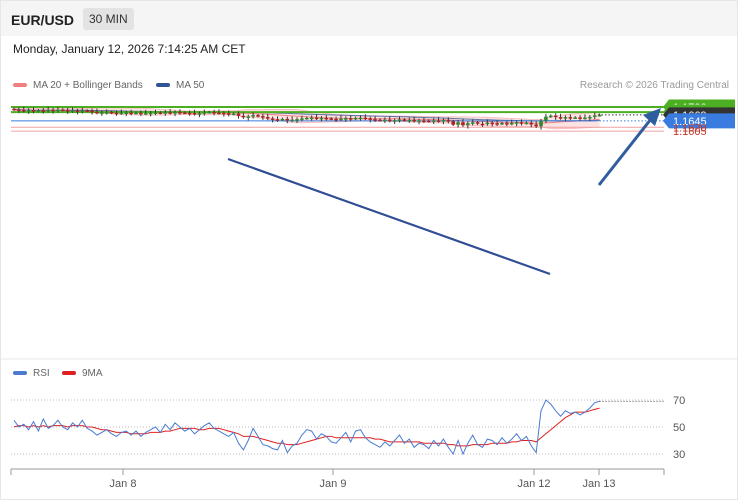 The height and width of the screenshot is (500, 738). I want to click on rsi-ma-line, so click(306, 427).